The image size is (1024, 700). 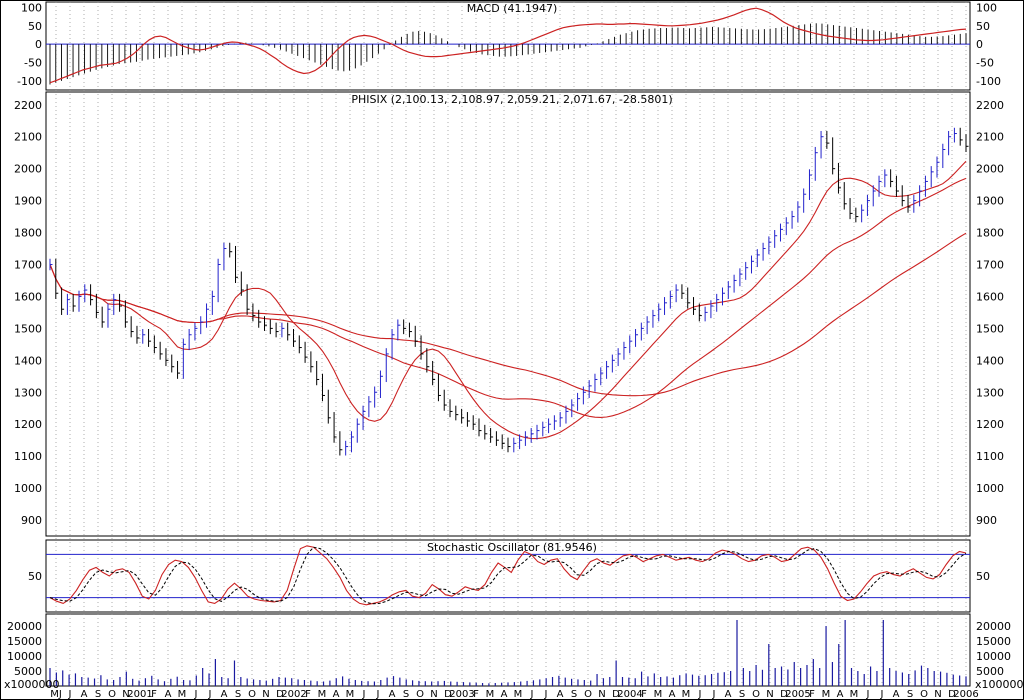 I want to click on volume-tick-left: 20000, so click(x=24, y=626).